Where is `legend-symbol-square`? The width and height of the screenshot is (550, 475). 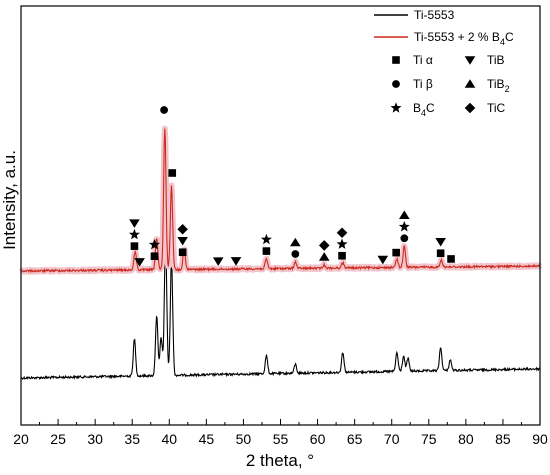
legend-symbol-square is located at coordinates (396, 60).